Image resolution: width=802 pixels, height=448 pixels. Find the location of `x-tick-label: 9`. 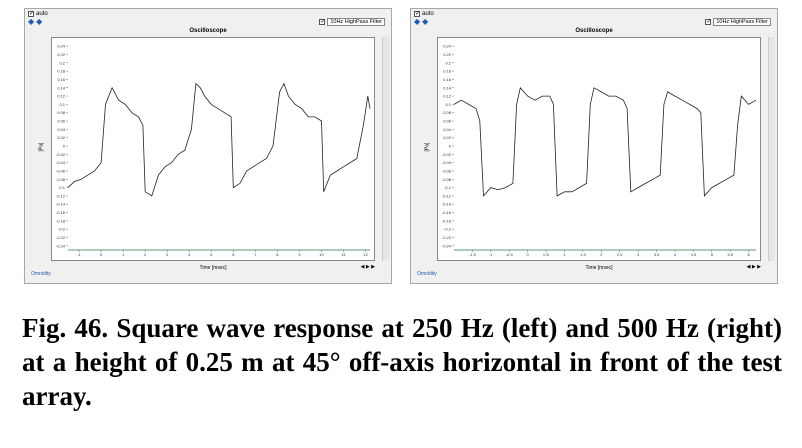

x-tick-label: 9 is located at coordinates (299, 254).